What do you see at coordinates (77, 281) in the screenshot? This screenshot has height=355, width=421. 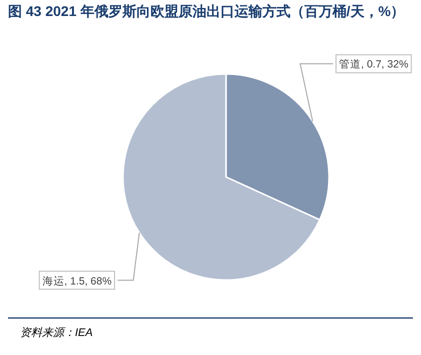 I see `slice-label: 海运, 1.5, 68%` at bounding box center [77, 281].